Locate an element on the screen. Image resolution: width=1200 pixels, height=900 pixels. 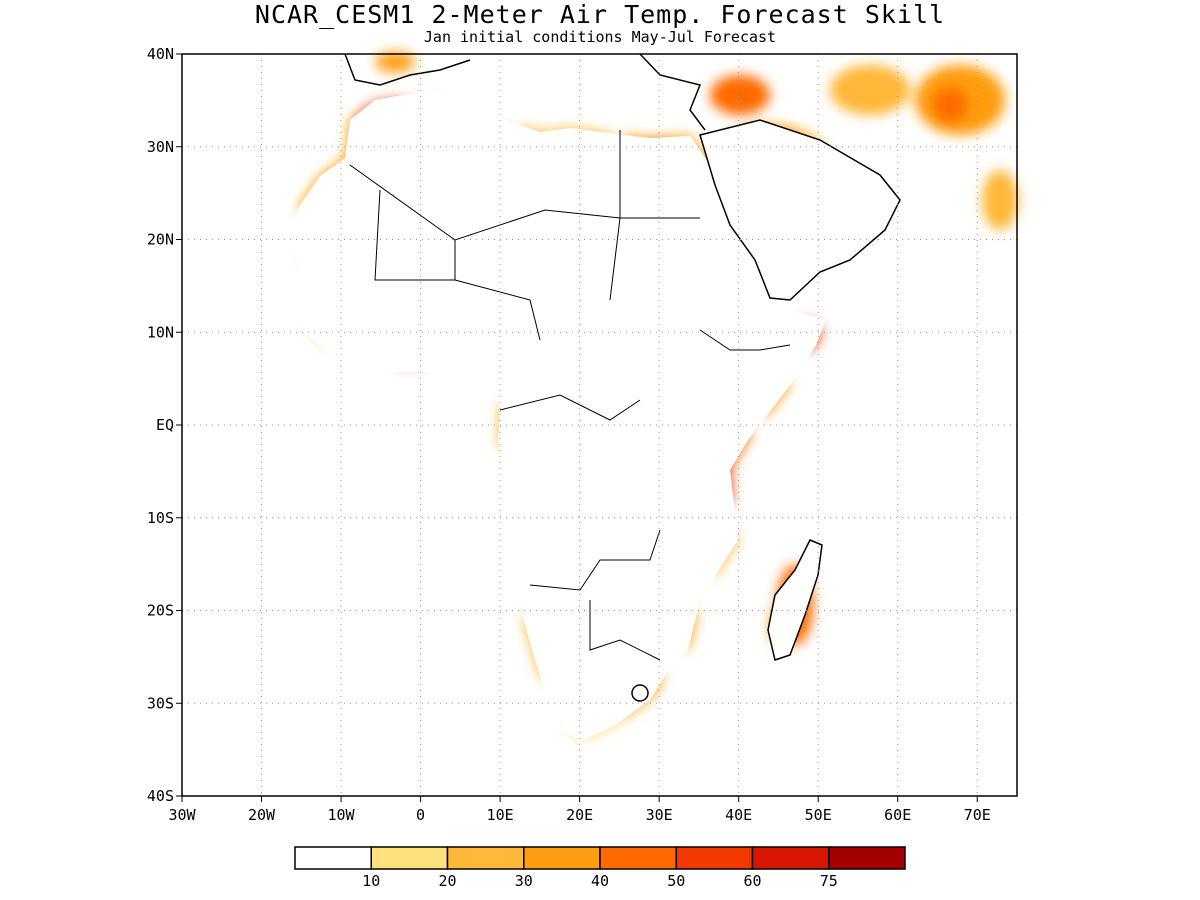
lon-tick-label: 10E is located at coordinates (500, 815).